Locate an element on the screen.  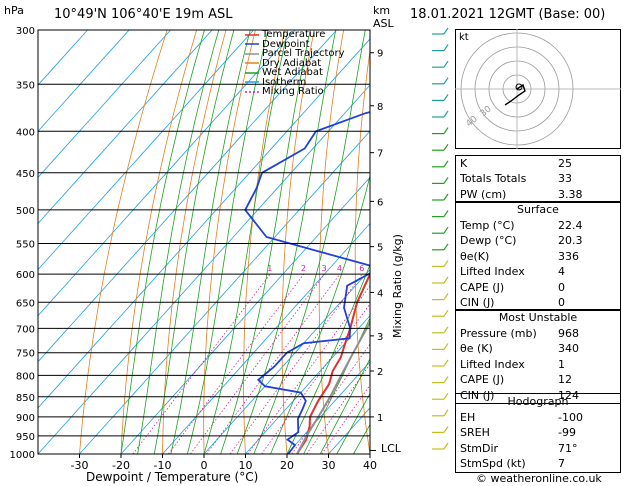
surface-value: 20.3 is located at coordinates (570, 241).